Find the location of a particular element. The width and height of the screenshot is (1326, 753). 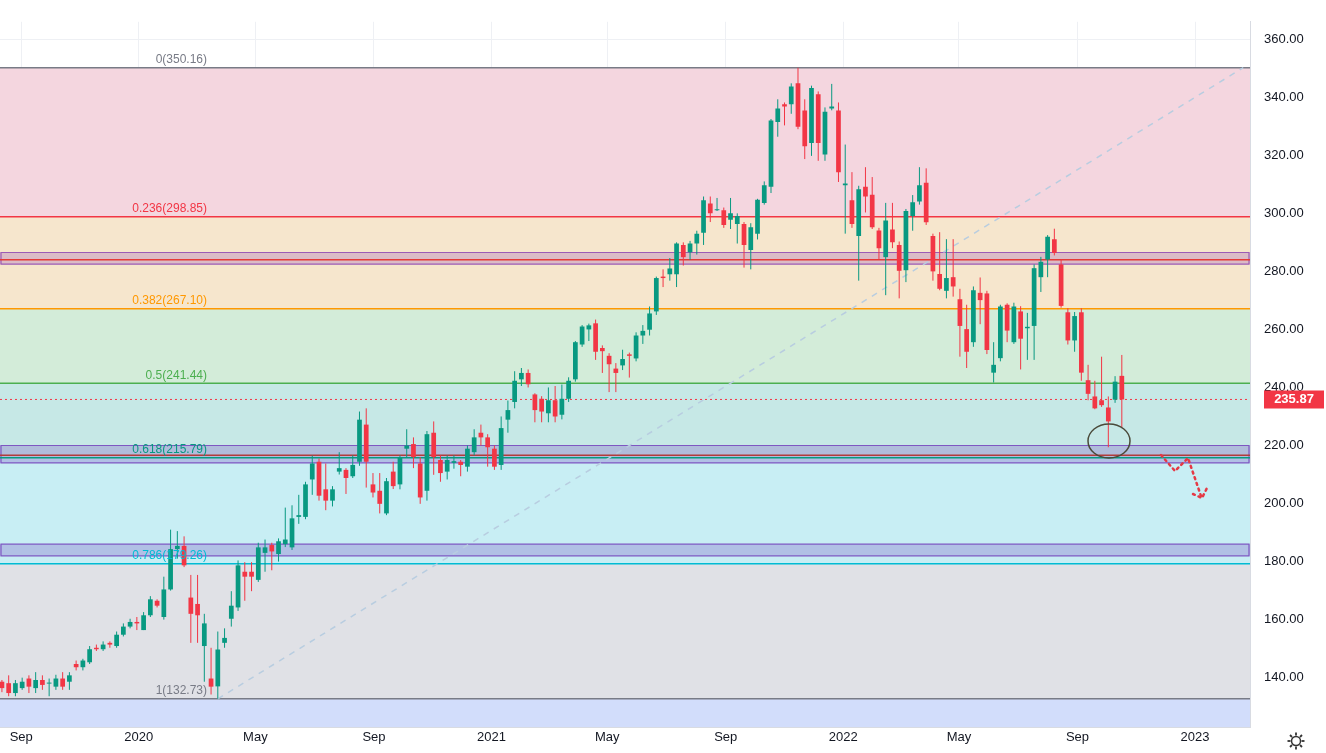

y-tick-label: 180.00 is located at coordinates (1284, 561).